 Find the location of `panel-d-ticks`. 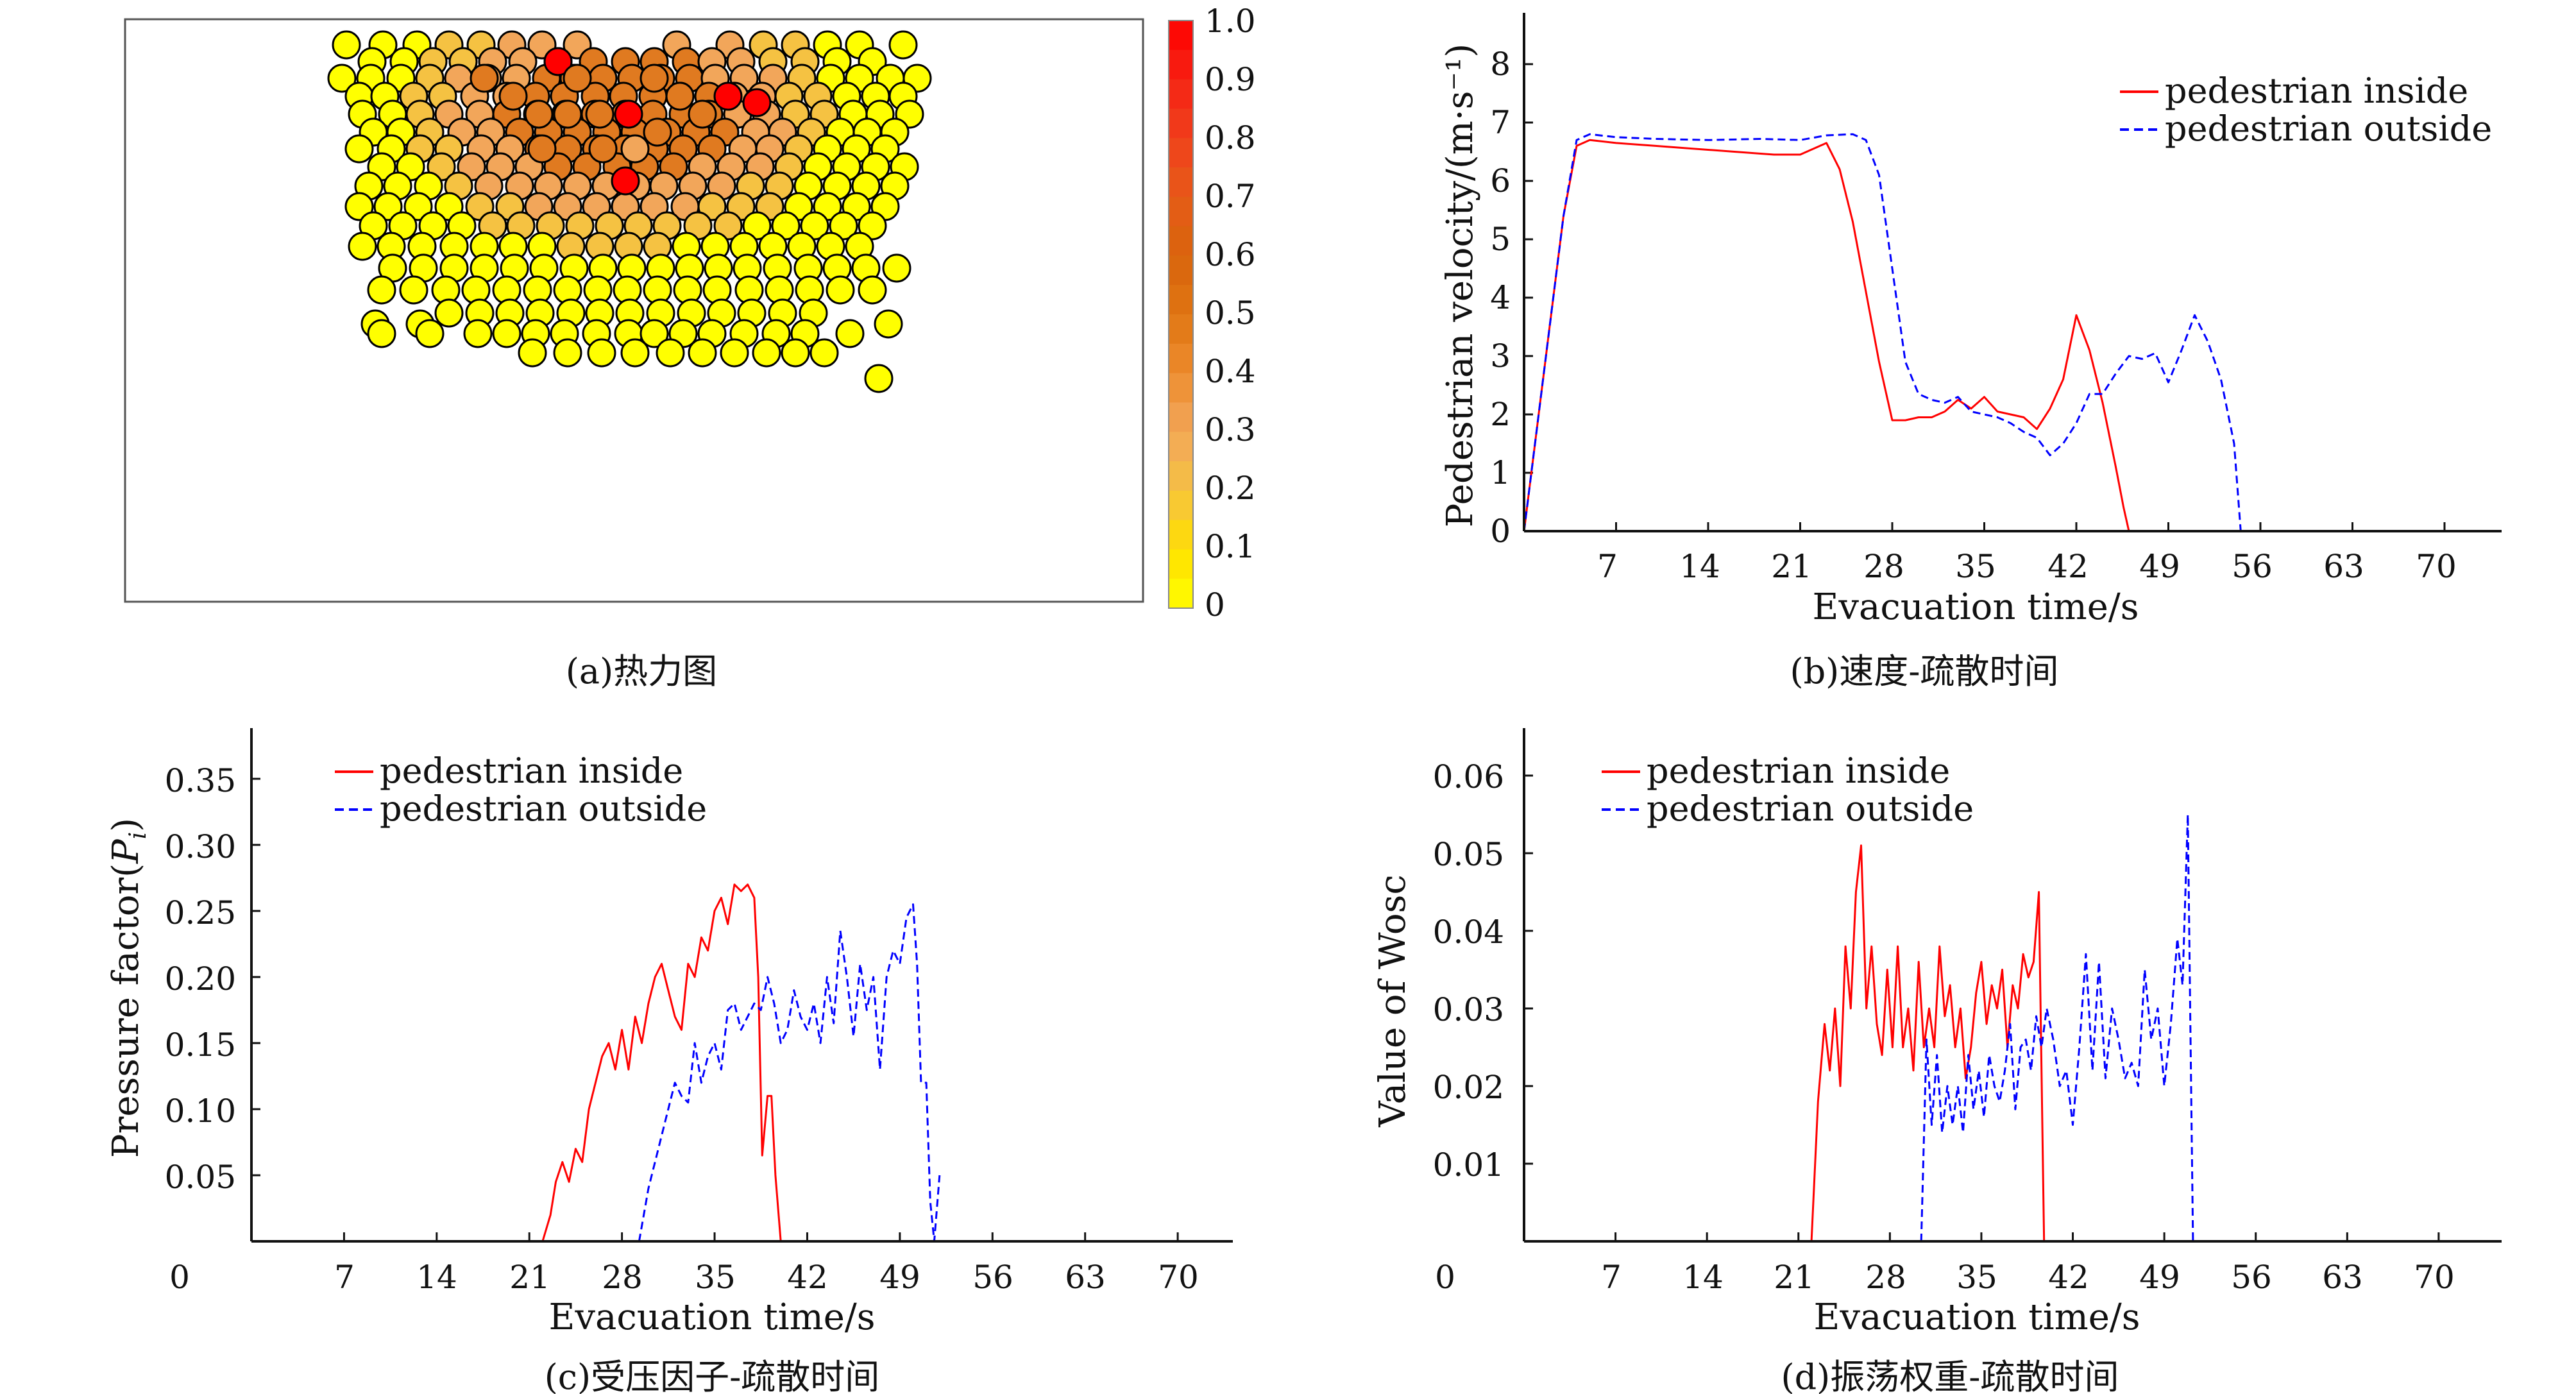

panel-d-ticks is located at coordinates (1982, 1007).